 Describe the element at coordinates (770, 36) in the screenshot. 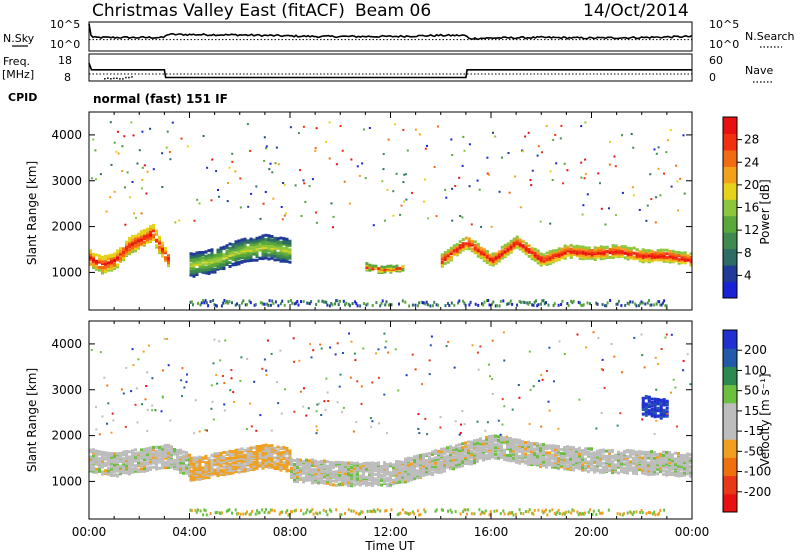

I see `nsearch-label: N.Search` at that location.